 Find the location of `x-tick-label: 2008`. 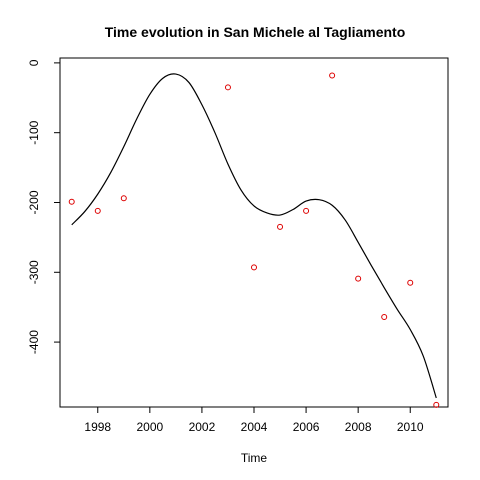

x-tick-label: 2008 is located at coordinates (358, 427).